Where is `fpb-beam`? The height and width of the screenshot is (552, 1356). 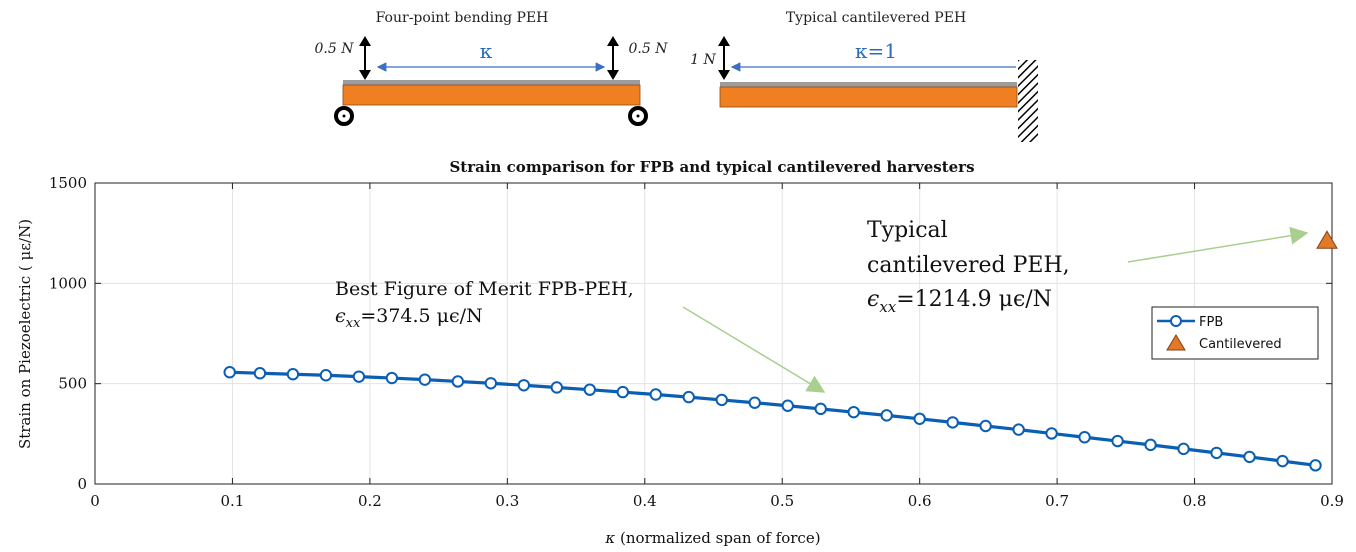
fpb-beam is located at coordinates (491, 95).